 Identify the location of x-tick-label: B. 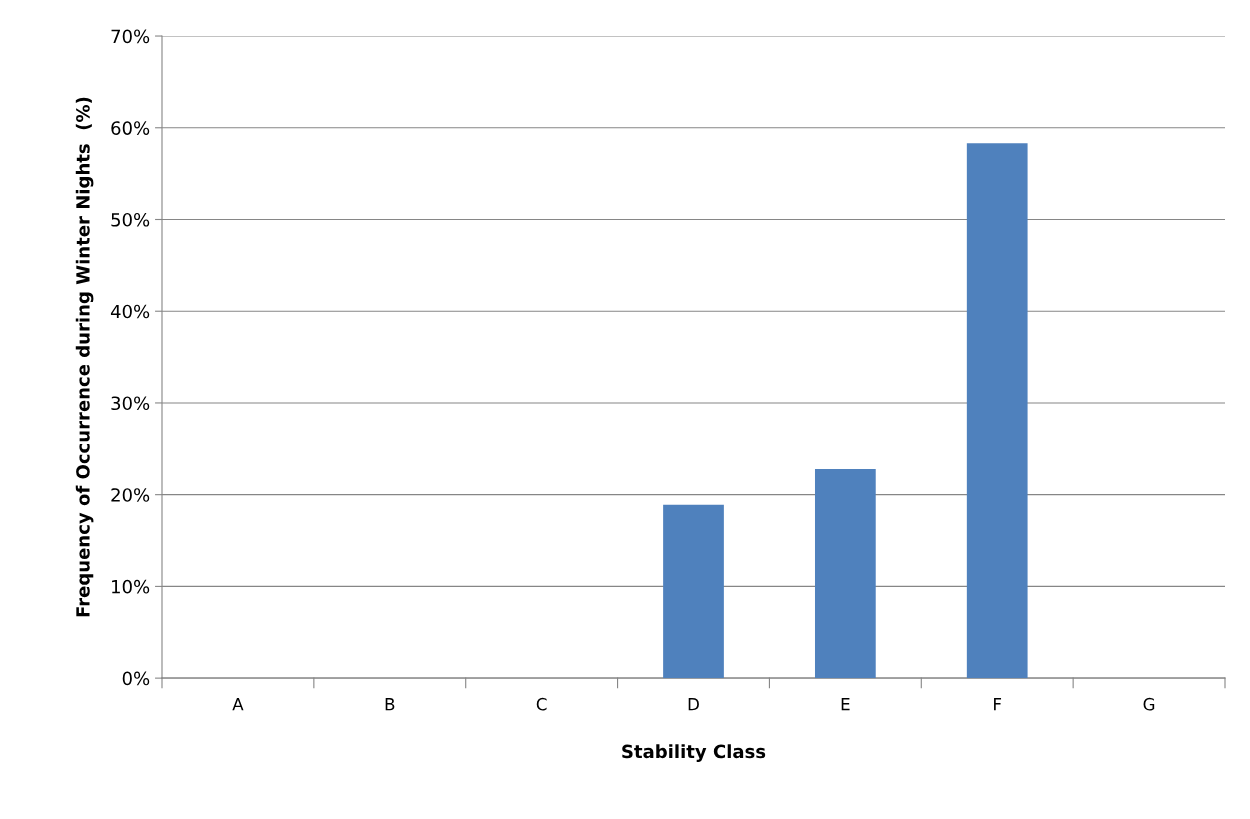
(390, 704).